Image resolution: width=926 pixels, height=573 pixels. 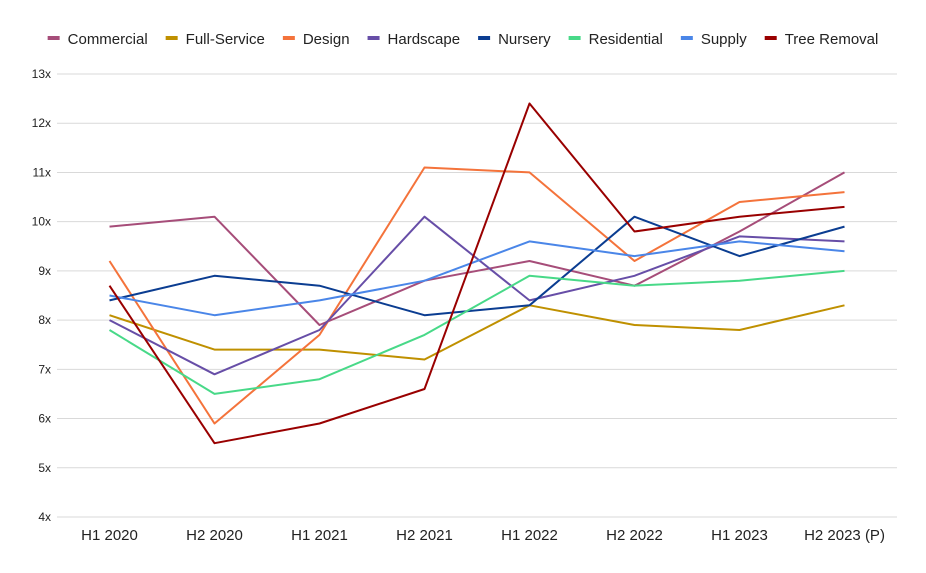 I want to click on series-line-nursery, so click(x=477, y=266).